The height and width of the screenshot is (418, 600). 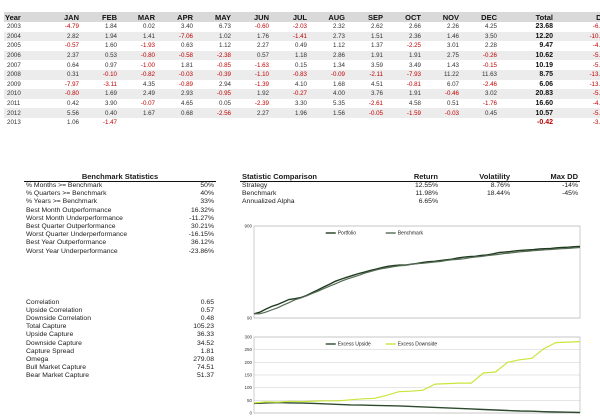 I want to click on month-return-cell: 1.76, so click(x=253, y=36).